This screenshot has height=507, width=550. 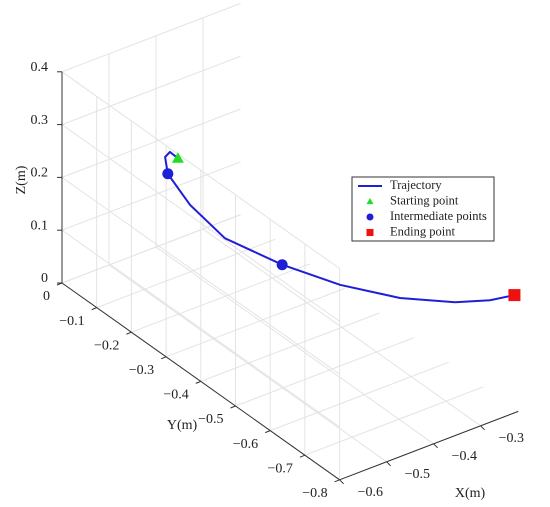 I want to click on y-tick-label: 0, so click(x=46, y=296).